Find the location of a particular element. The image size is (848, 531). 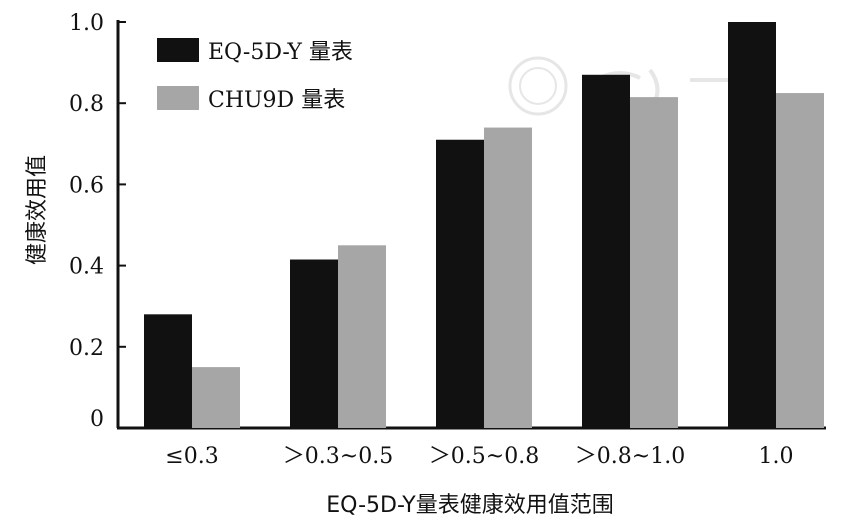

y-tick-label: 0.6 is located at coordinates (86, 185).